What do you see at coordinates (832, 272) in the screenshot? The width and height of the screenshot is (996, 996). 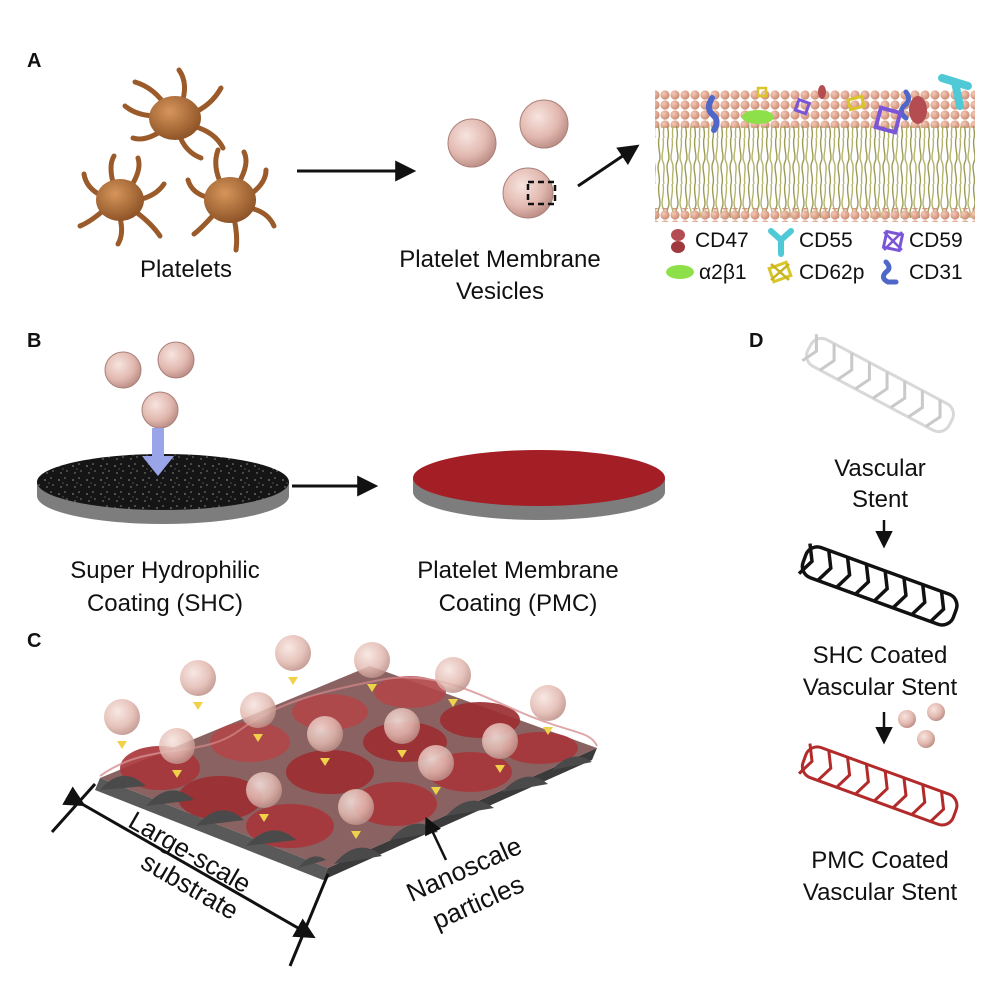 I see `legend-label-cd62p: CD62p` at bounding box center [832, 272].